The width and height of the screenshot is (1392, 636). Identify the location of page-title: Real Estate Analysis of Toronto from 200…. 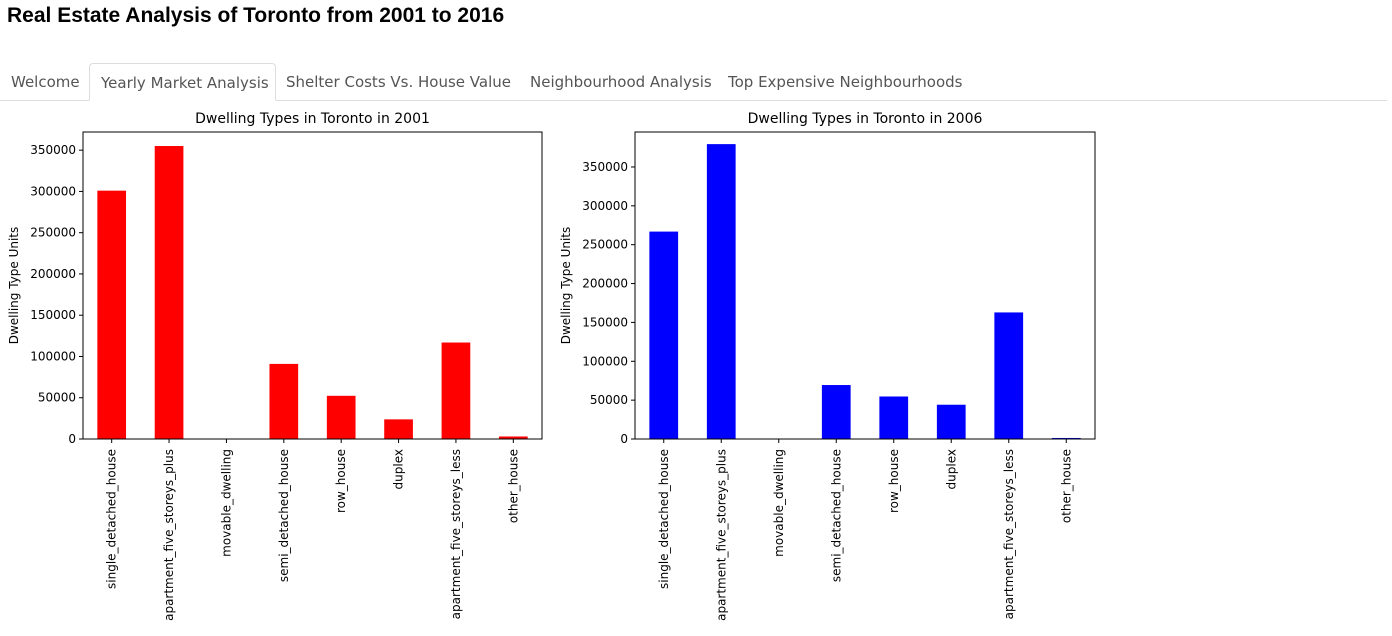
(255, 16).